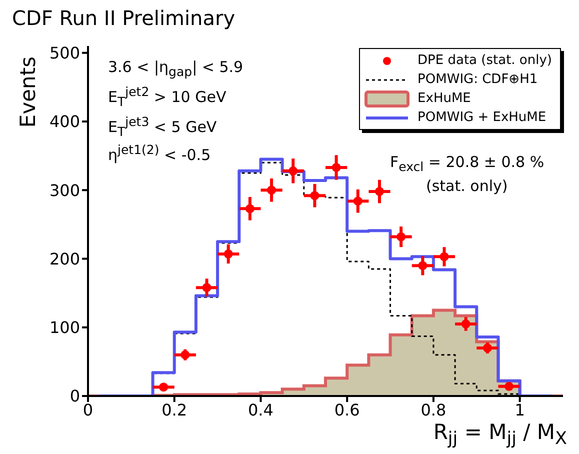 Image resolution: width=579 pixels, height=454 pixels. What do you see at coordinates (64, 258) in the screenshot?
I see `y-tick-label: 200` at bounding box center [64, 258].